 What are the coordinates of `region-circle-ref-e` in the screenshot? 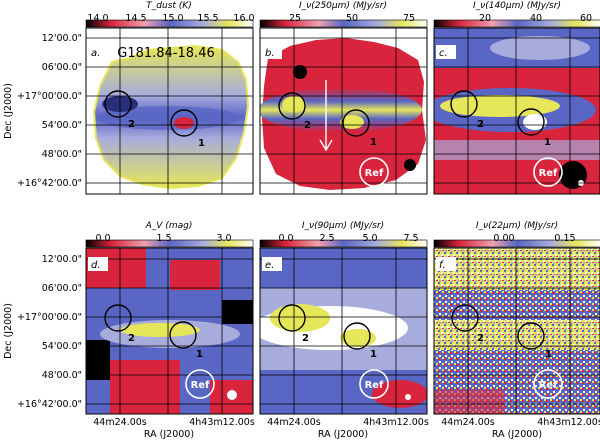 It's located at (374, 384).